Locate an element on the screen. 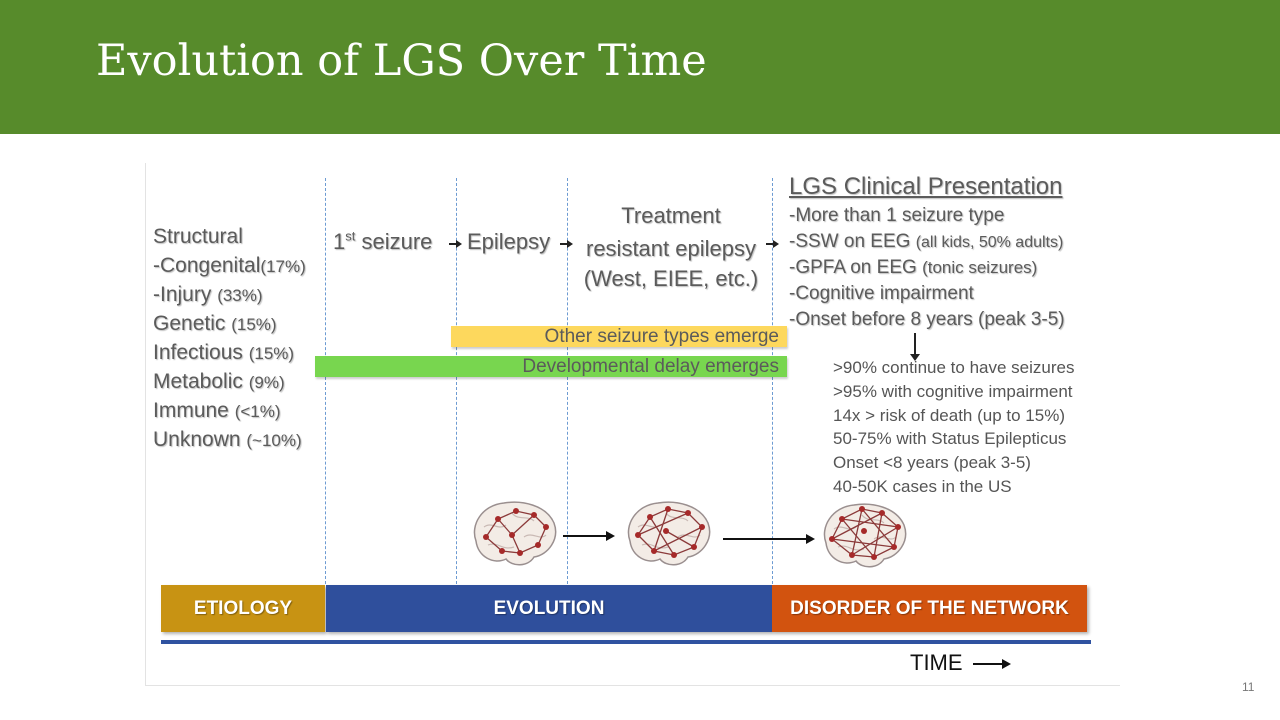 This screenshot has height=720, width=1280. lgs-item: -GPFA on EEG (tonic seizures) is located at coordinates (913, 267).